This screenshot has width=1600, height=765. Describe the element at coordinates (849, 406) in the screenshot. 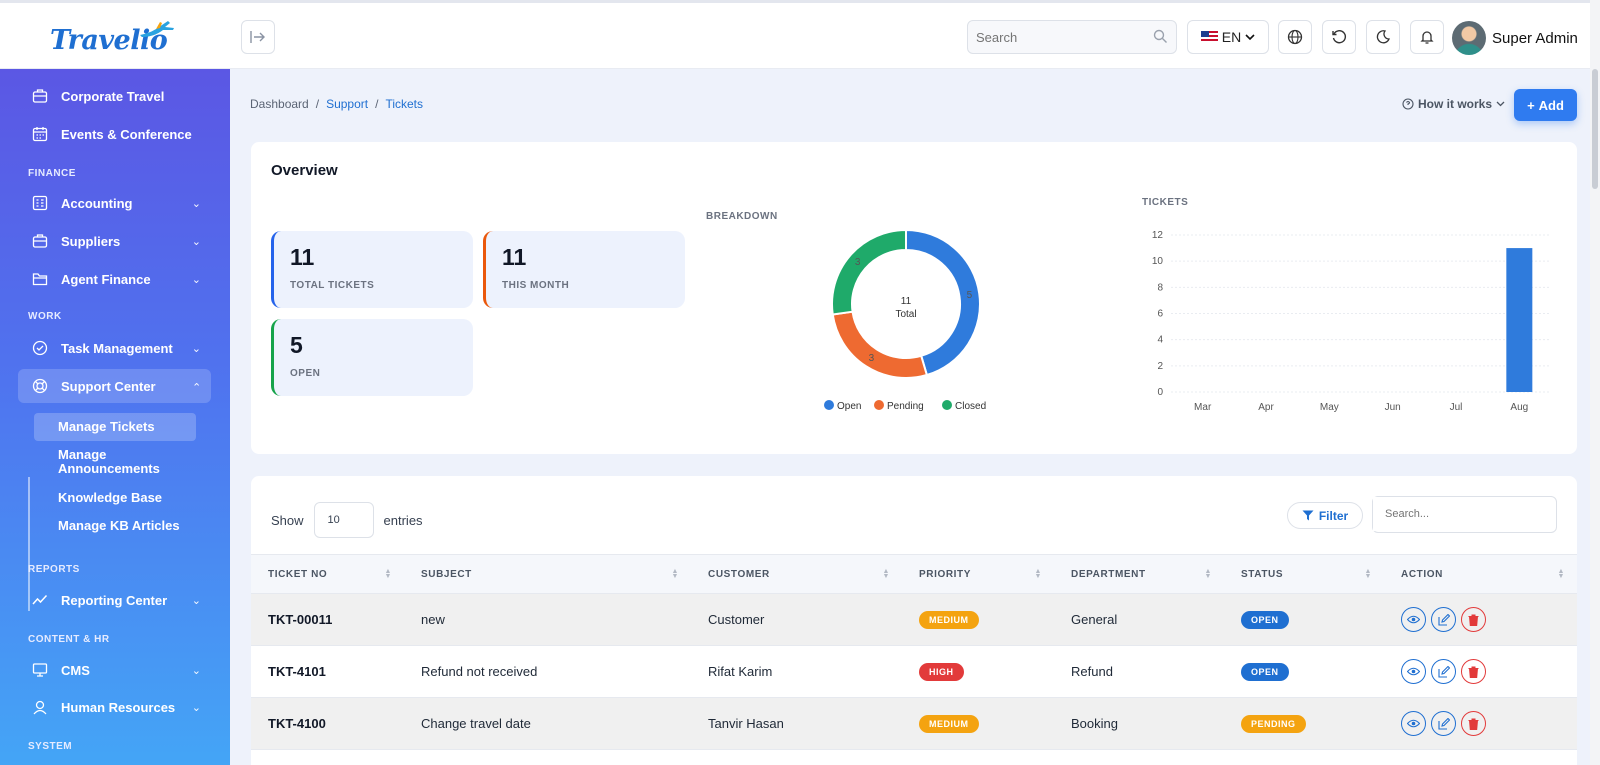

I see `legend-label: Open` at that location.